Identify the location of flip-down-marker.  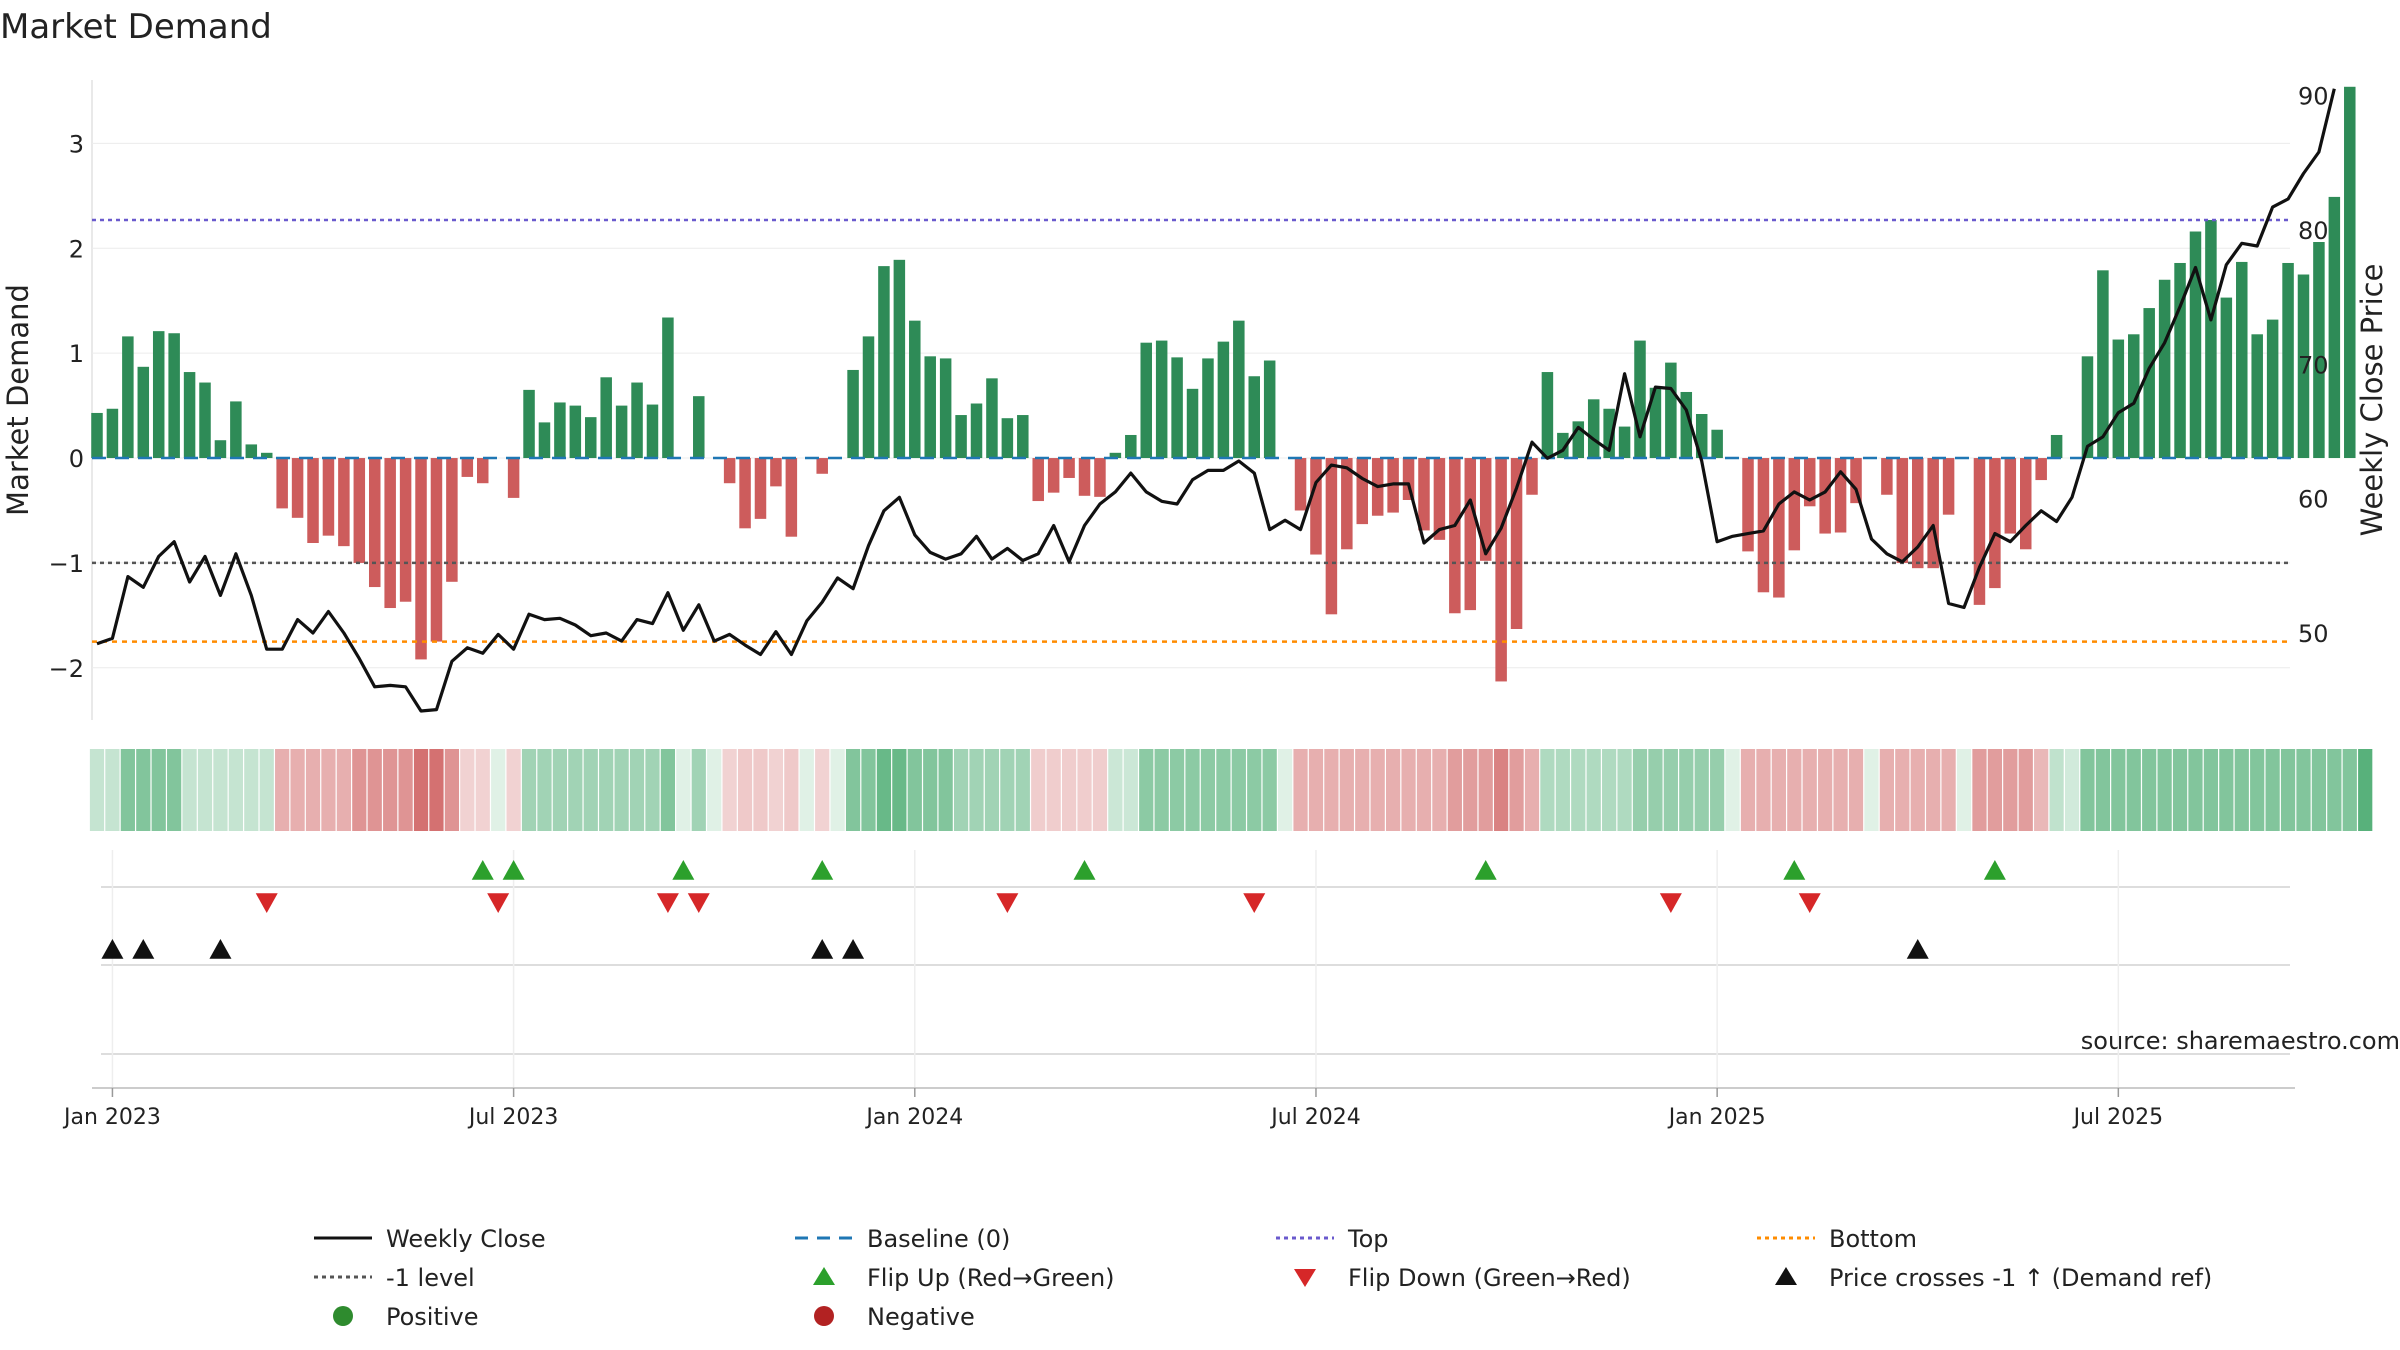
(1007, 903).